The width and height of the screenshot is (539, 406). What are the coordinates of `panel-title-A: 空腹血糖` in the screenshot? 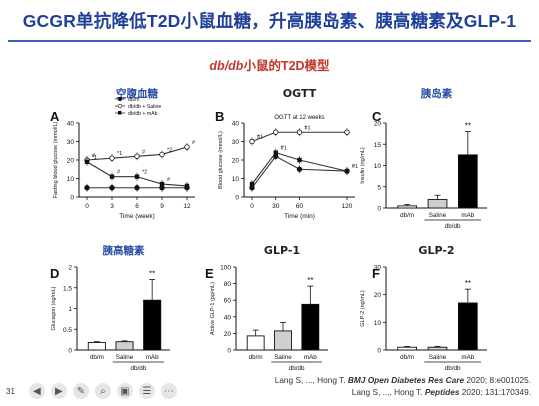 It's located at (137, 93).